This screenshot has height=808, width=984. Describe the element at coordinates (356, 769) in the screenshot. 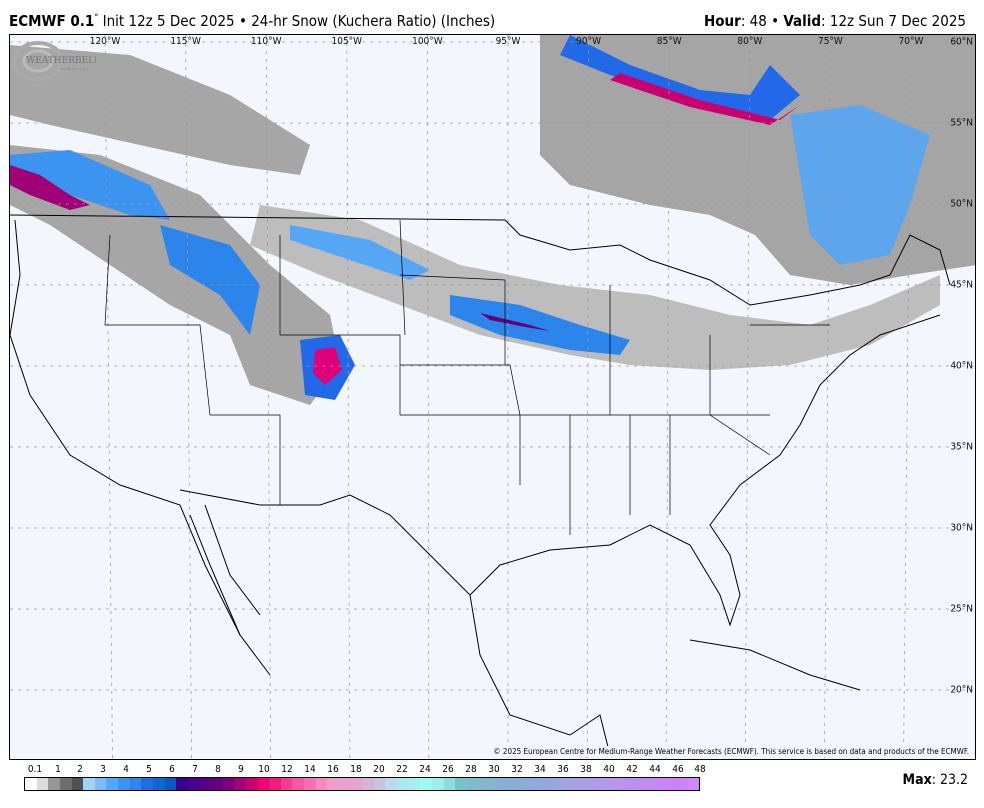

I see `legend-tick-label: 18` at that location.